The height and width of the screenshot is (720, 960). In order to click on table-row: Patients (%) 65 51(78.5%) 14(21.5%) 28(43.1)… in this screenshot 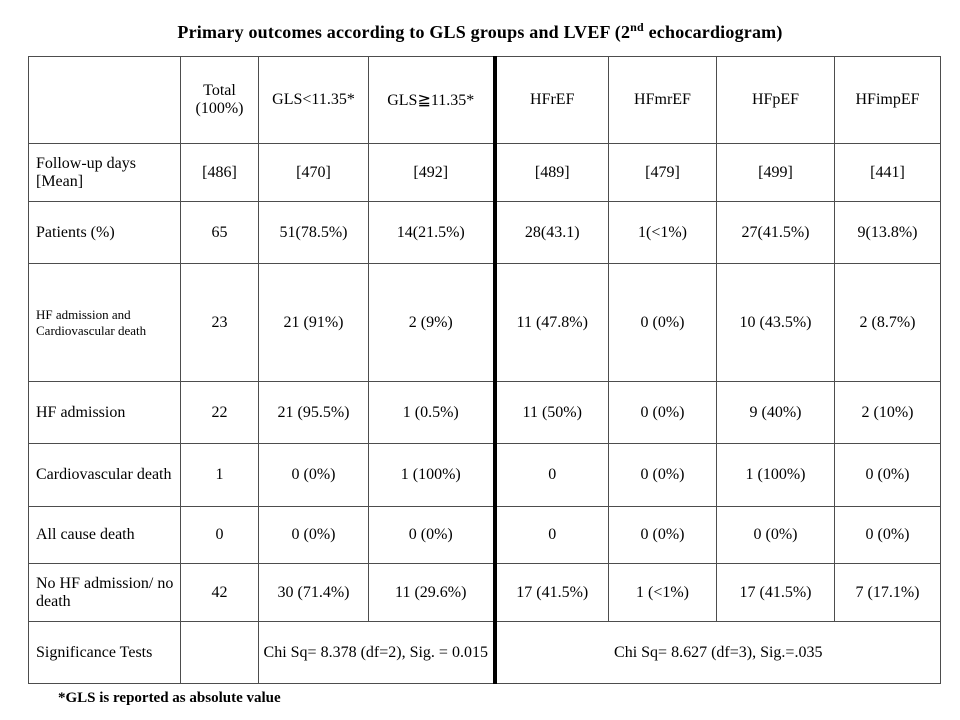, I will do `click(484, 232)`.